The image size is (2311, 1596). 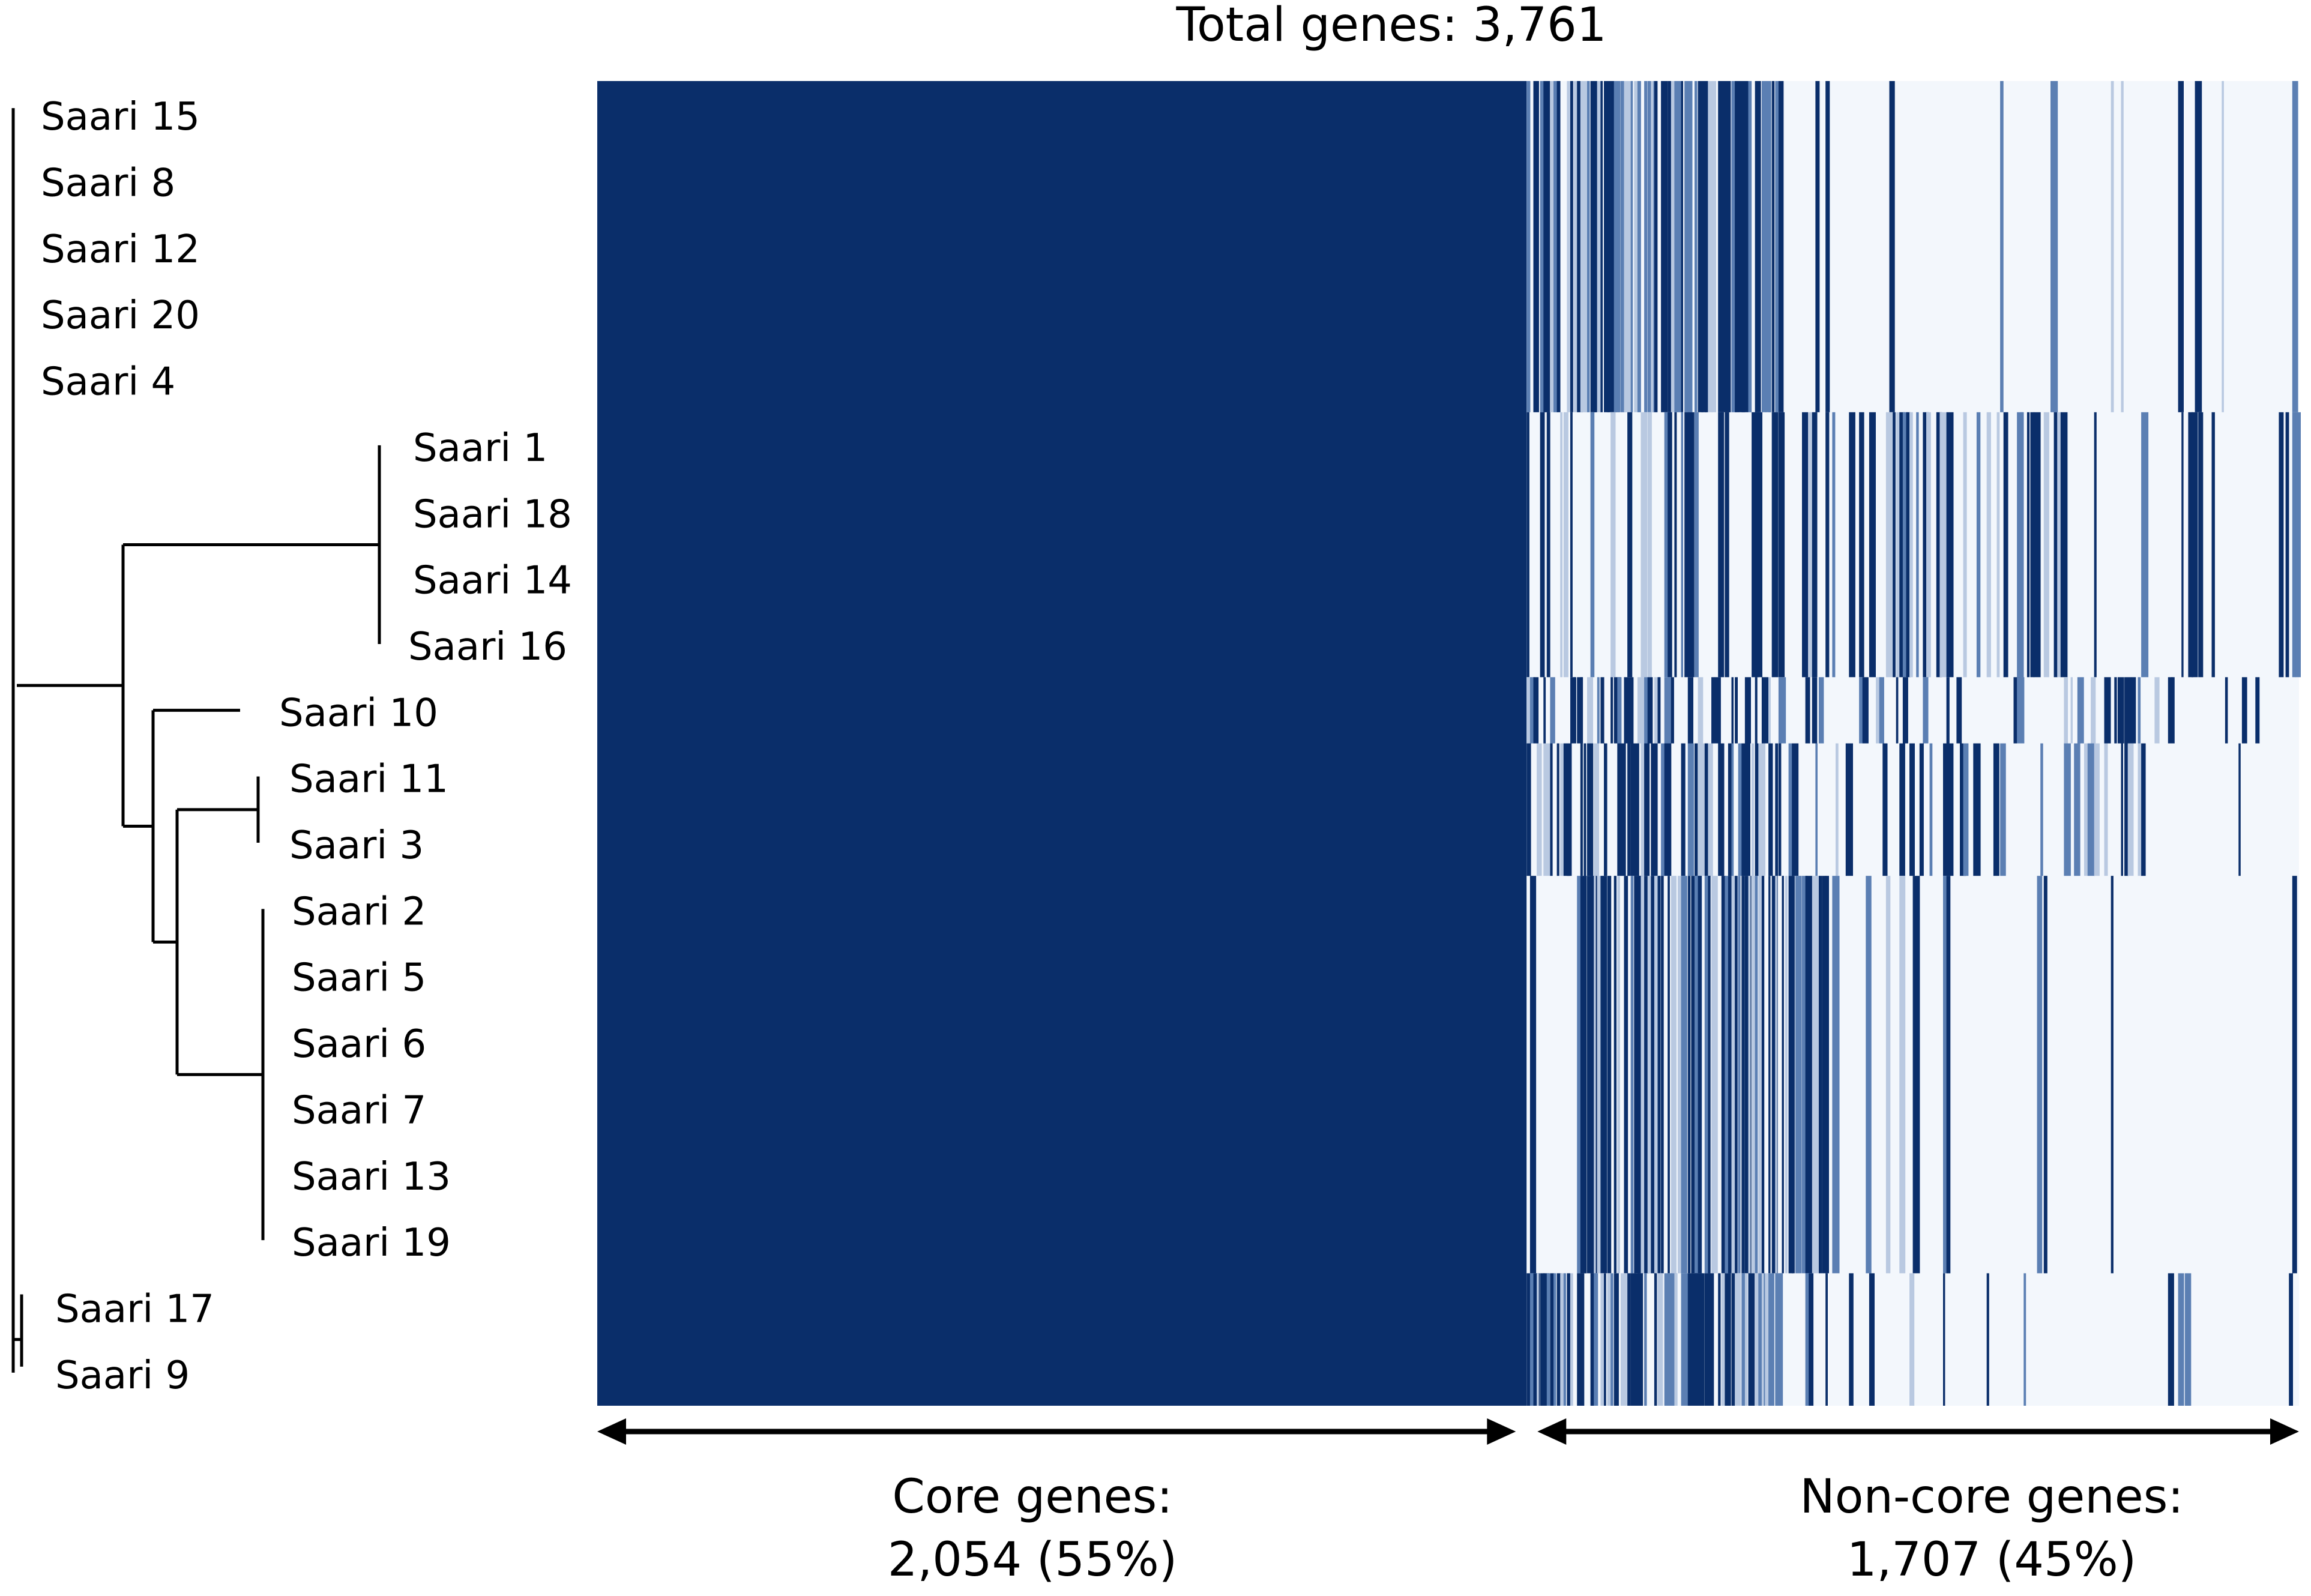 What do you see at coordinates (371, 1177) in the screenshot?
I see `row-label: Saari 13` at bounding box center [371, 1177].